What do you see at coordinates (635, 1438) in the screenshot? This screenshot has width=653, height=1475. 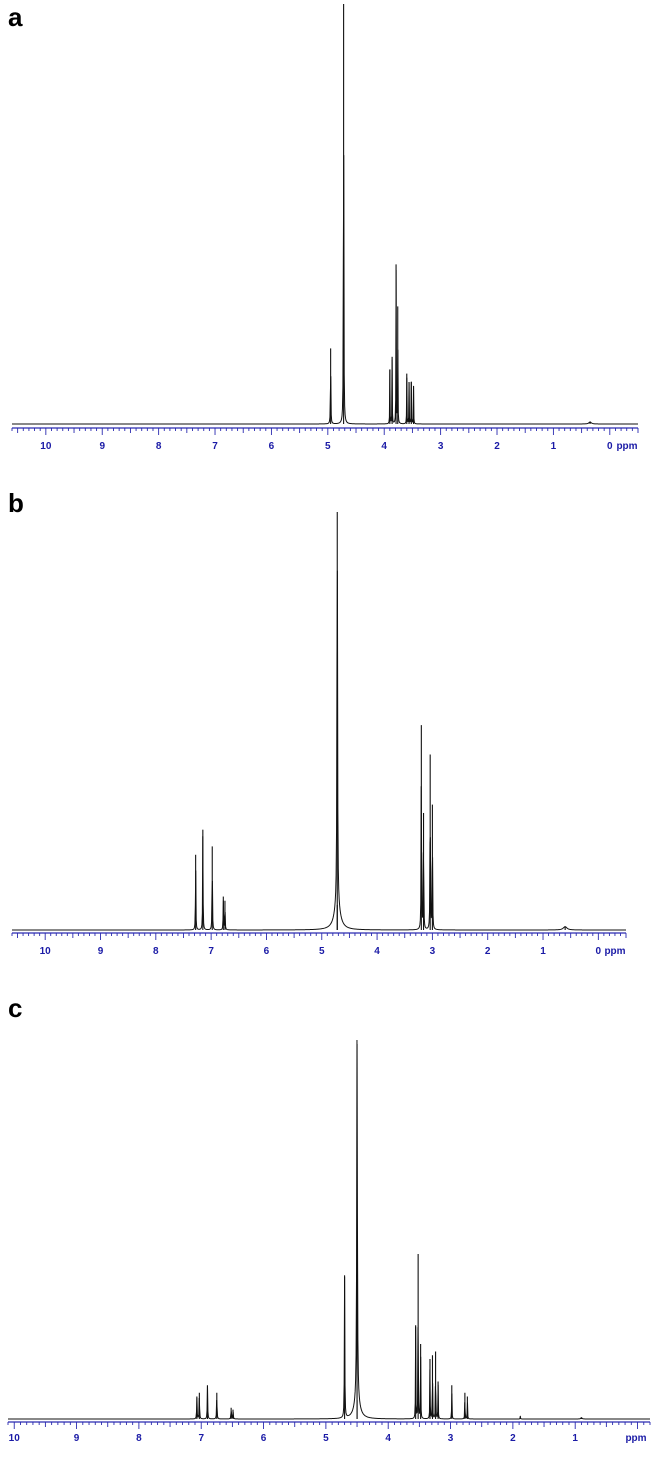 I see `tick-label: ppm` at bounding box center [635, 1438].